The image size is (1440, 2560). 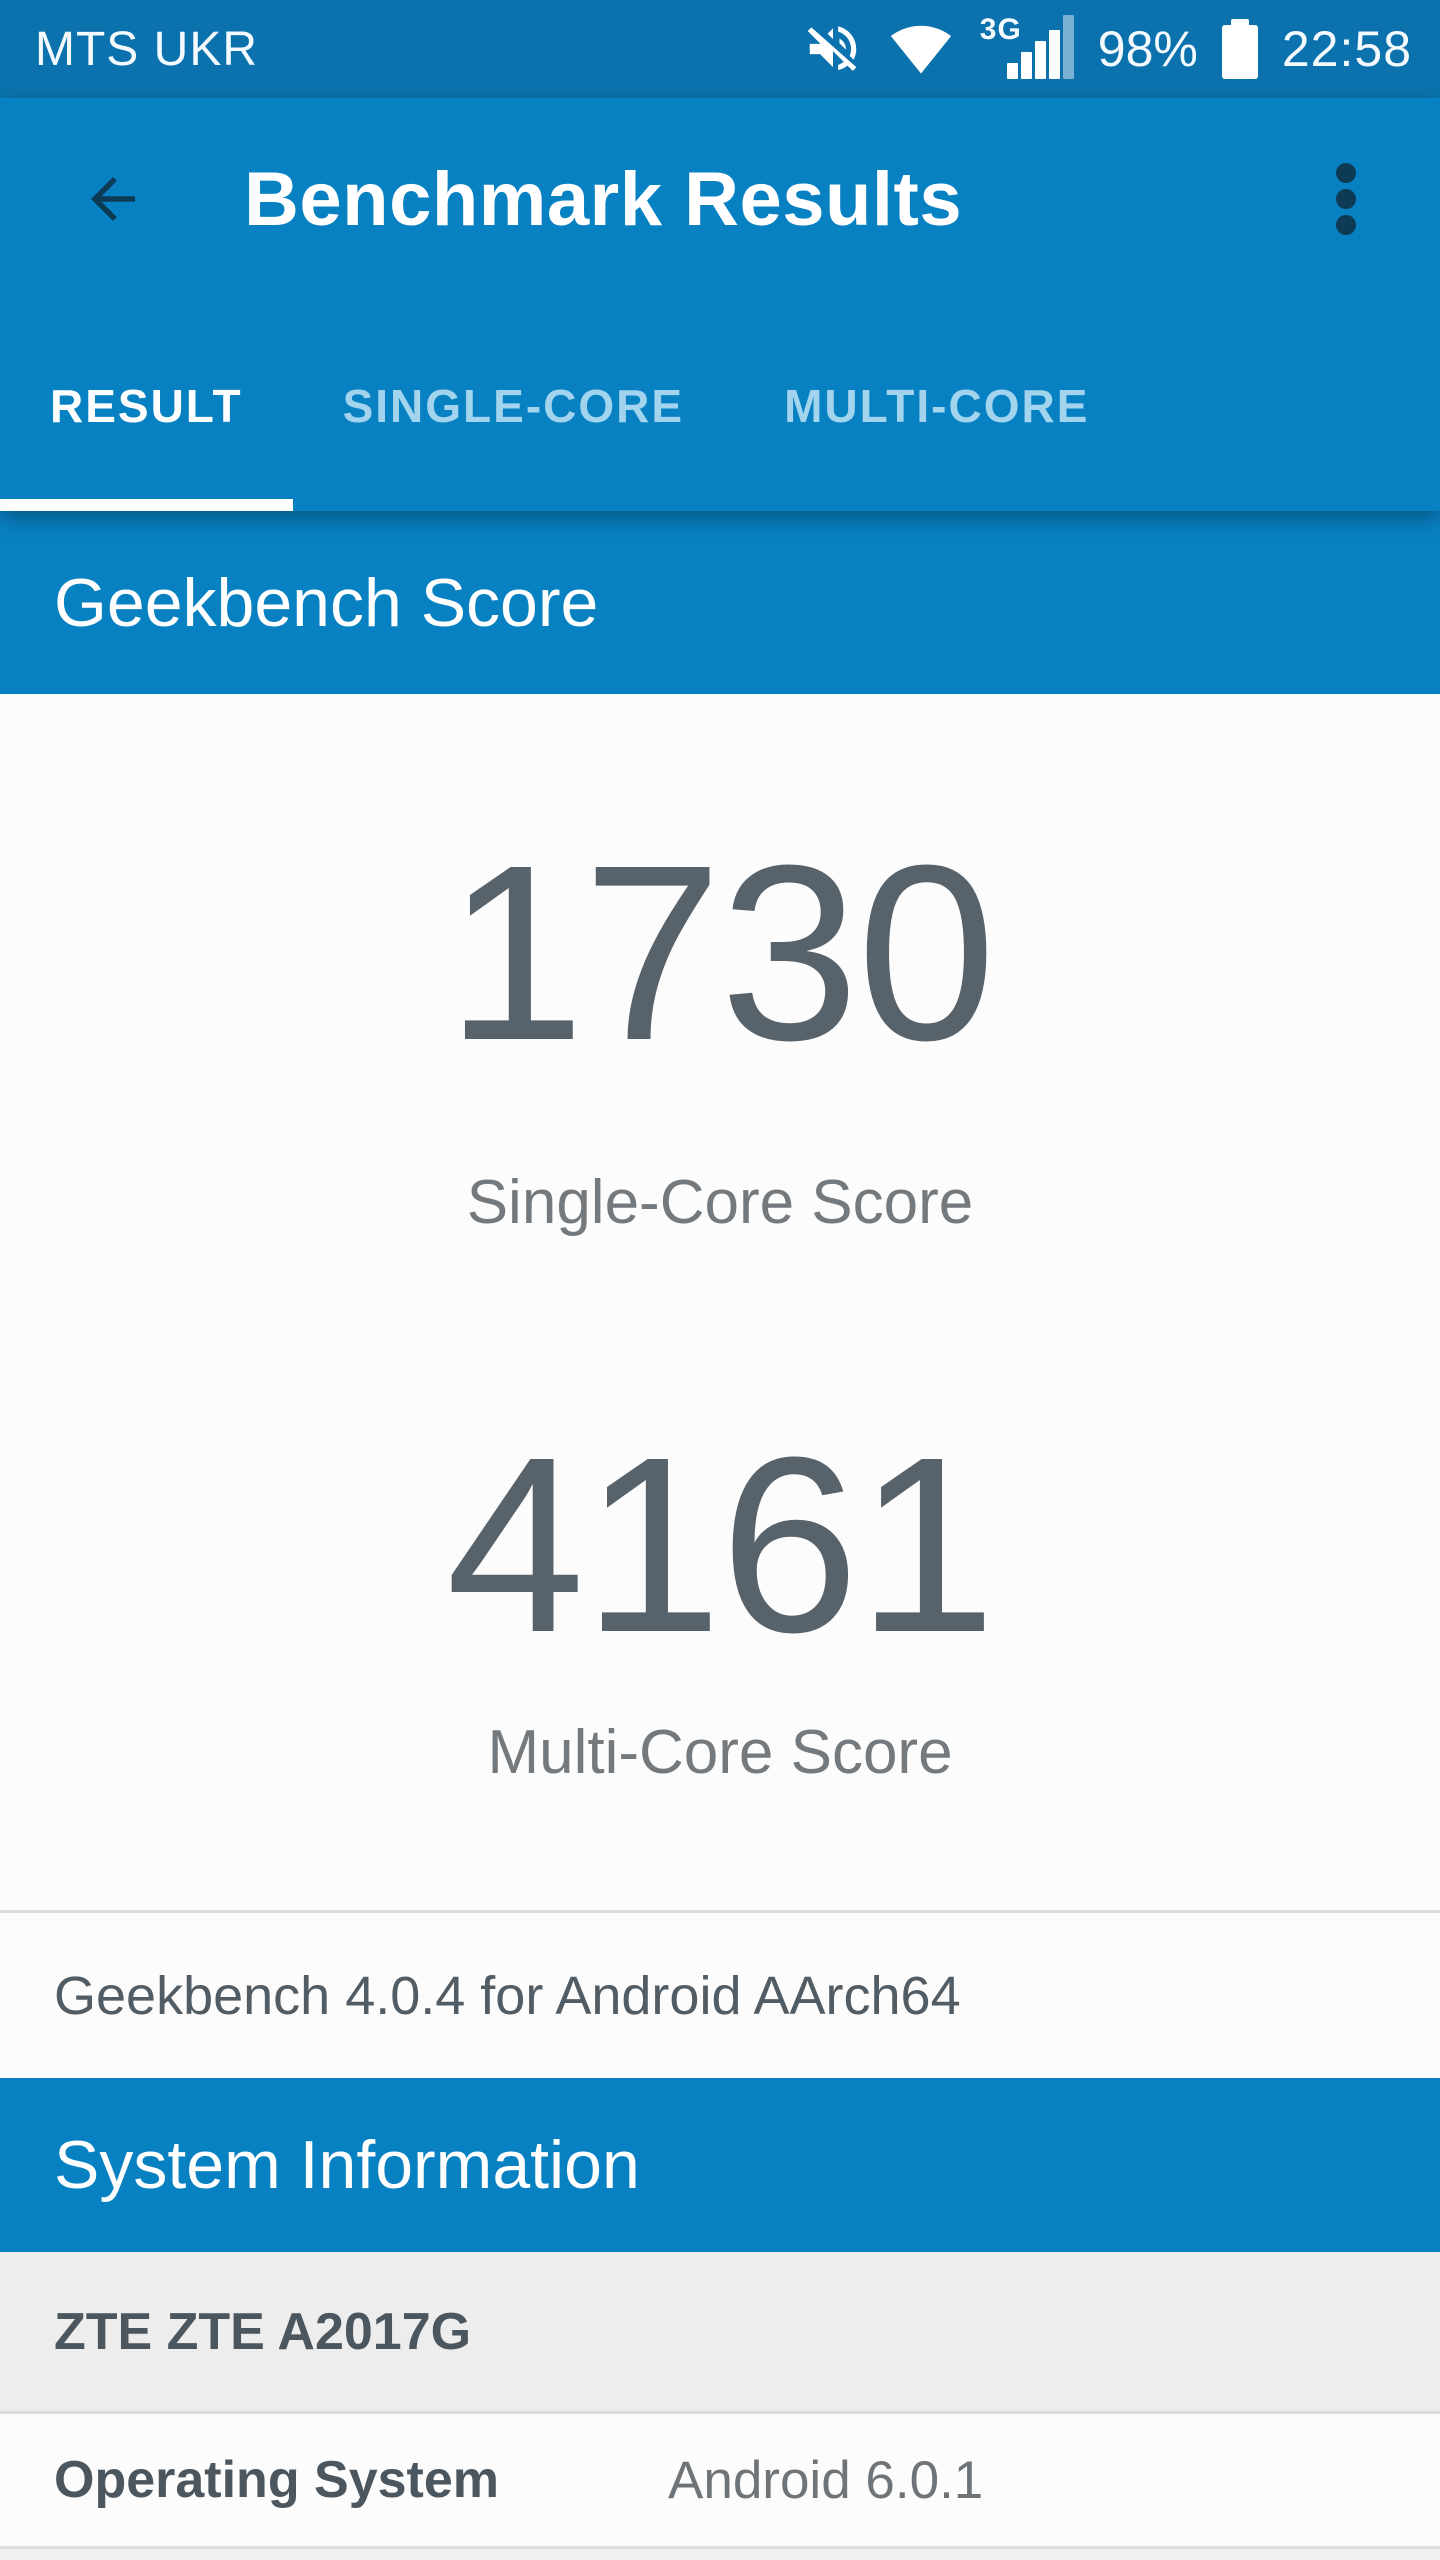 I want to click on tab-multi-core: MULTI-CORE, so click(x=936, y=405).